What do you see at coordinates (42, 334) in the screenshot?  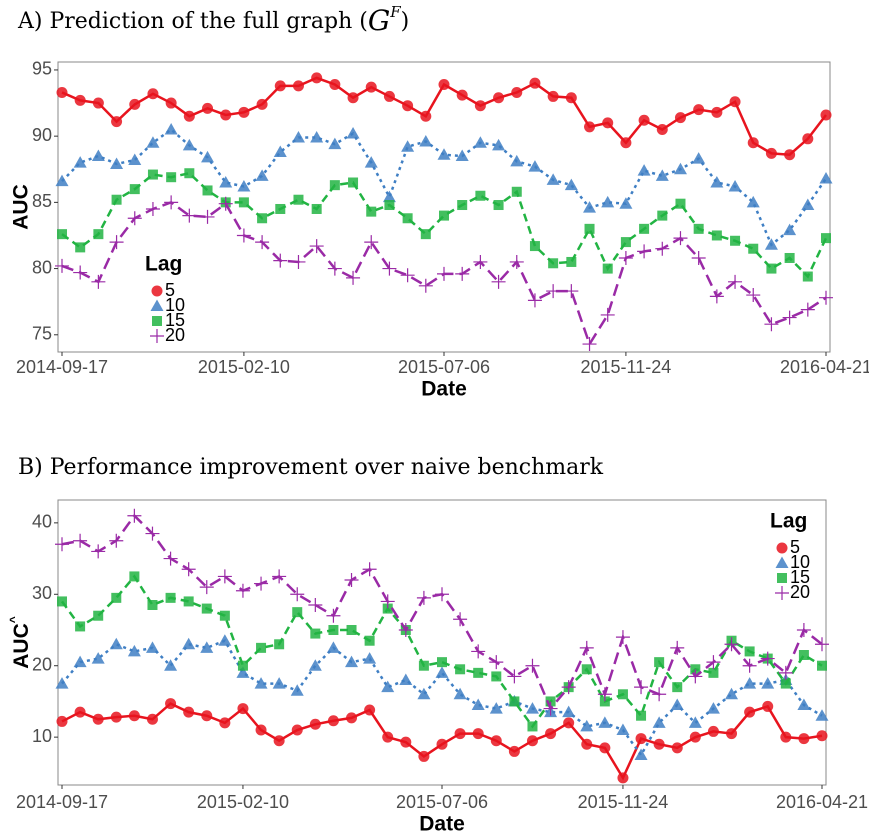 I see `y-tick-label: 75` at bounding box center [42, 334].